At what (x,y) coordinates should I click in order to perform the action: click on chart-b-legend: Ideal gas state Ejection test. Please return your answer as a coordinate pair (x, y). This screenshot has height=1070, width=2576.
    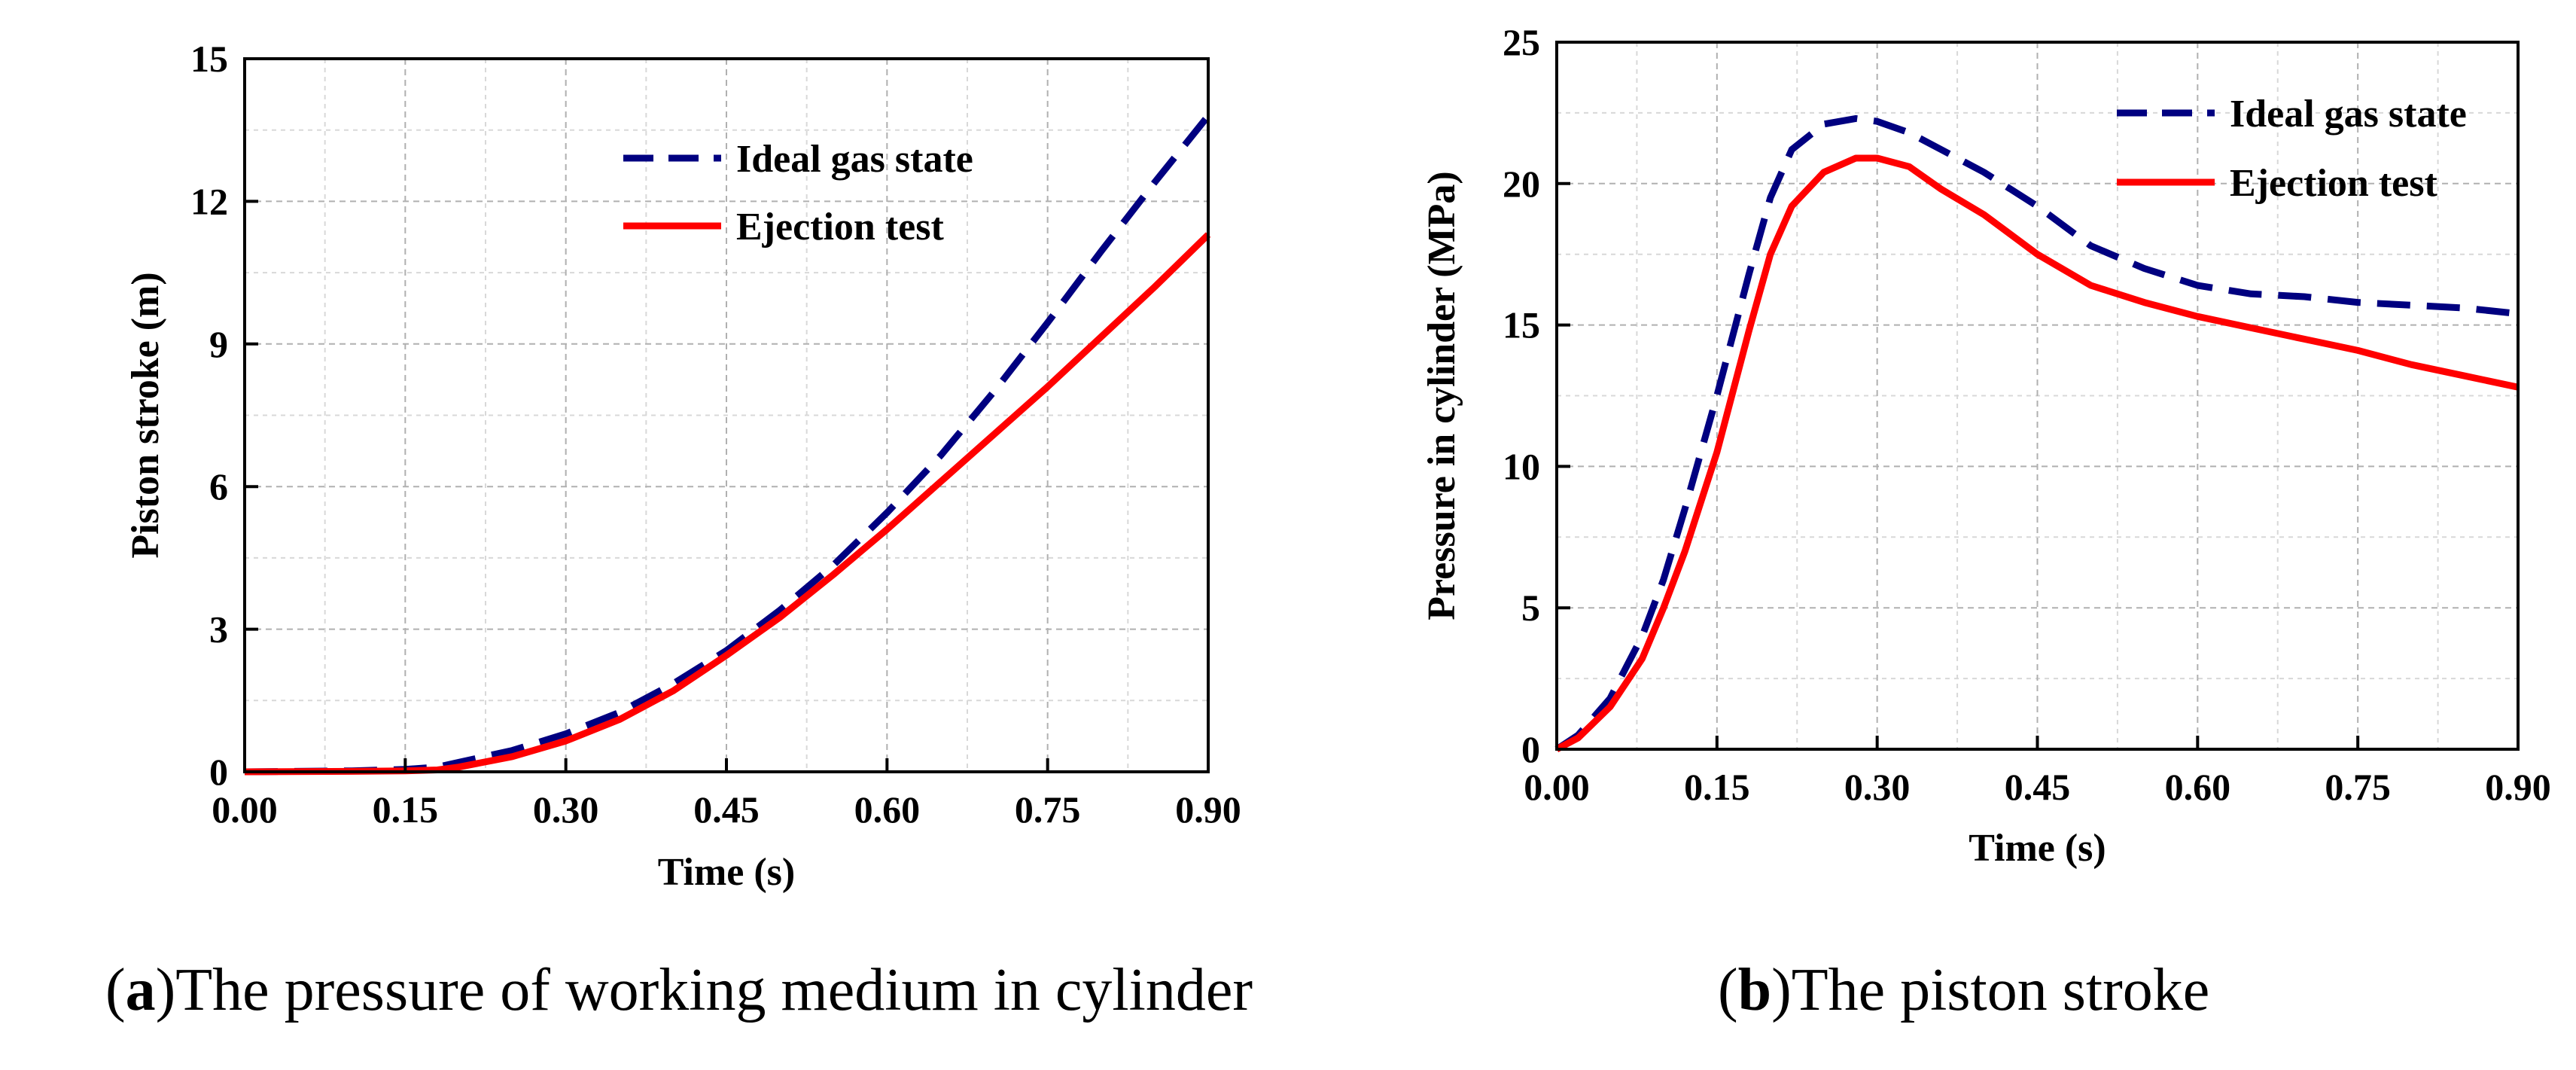
    Looking at the image, I should click on (2292, 149).